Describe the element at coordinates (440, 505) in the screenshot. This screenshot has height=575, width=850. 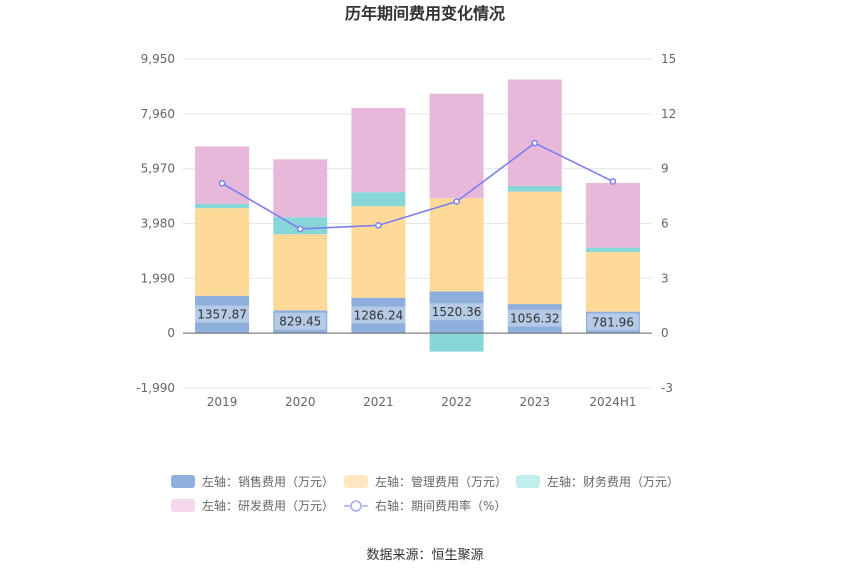
I see `legend-label: 右轴：期间费用率（%）` at that location.